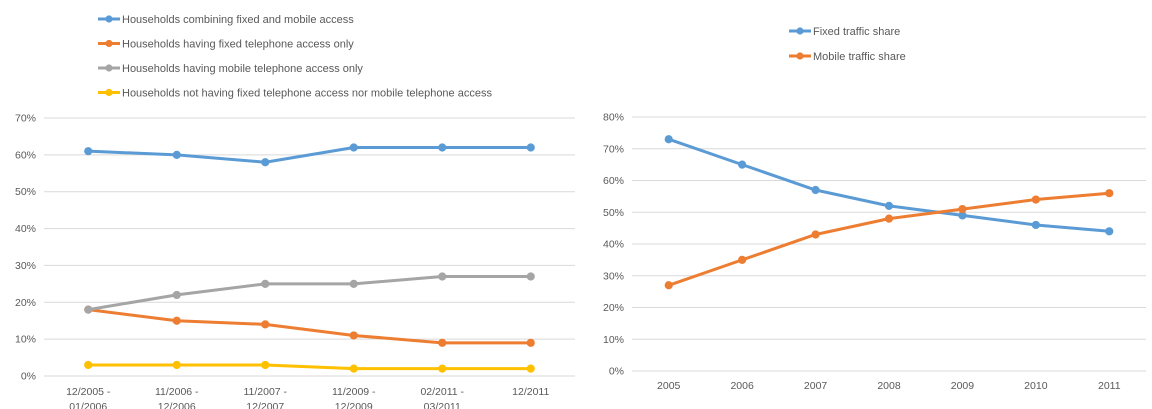 This screenshot has height=409, width=1152. I want to click on x-tick-label: 12/2011, so click(530, 392).